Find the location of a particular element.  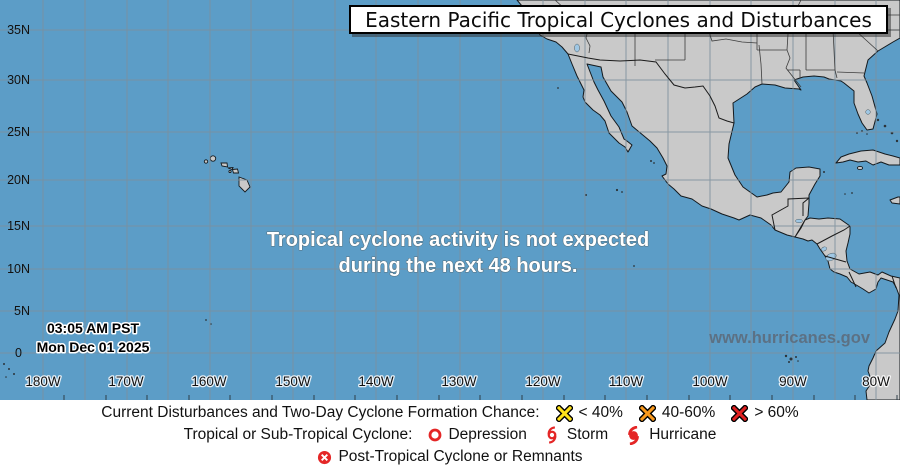

lat-label: 5N is located at coordinates (22, 311).